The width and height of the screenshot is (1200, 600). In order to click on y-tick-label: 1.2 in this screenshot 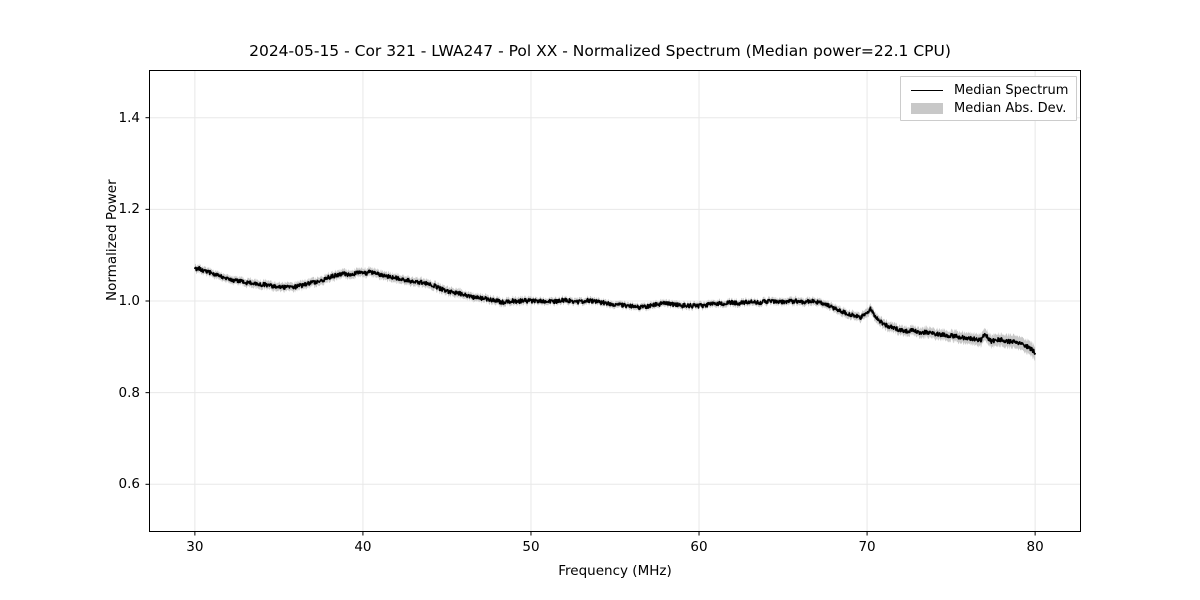, I will do `click(129, 209)`.